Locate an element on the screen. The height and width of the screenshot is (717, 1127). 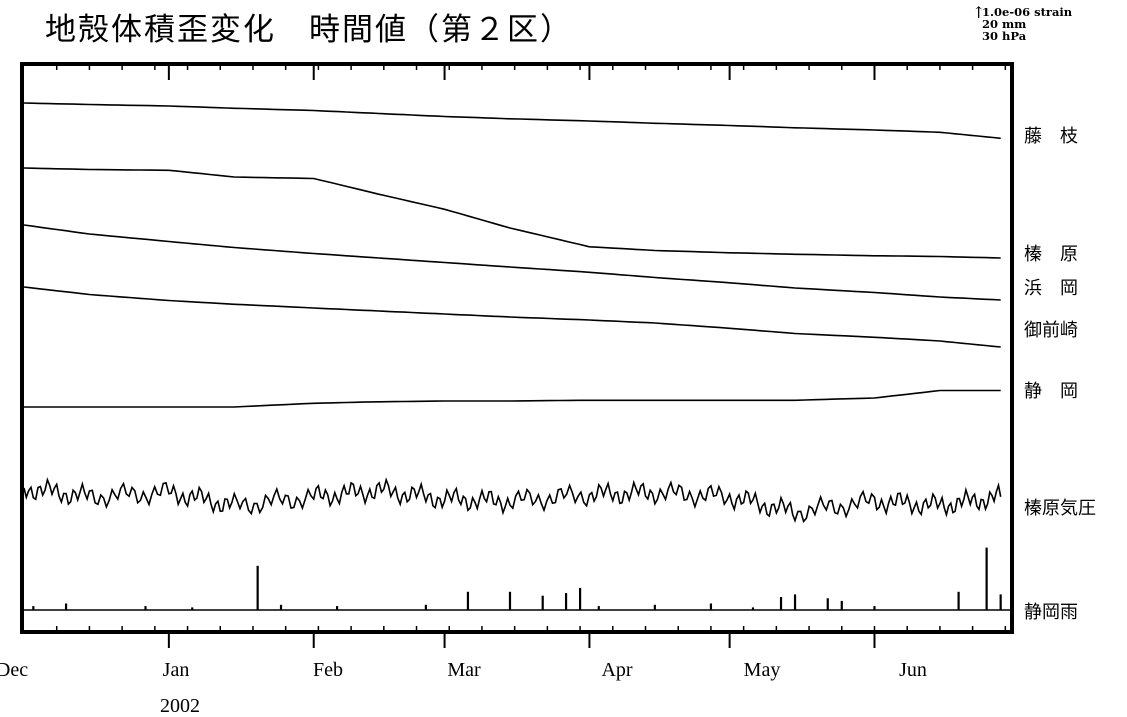
x-tick-label: Feb is located at coordinates (328, 670).